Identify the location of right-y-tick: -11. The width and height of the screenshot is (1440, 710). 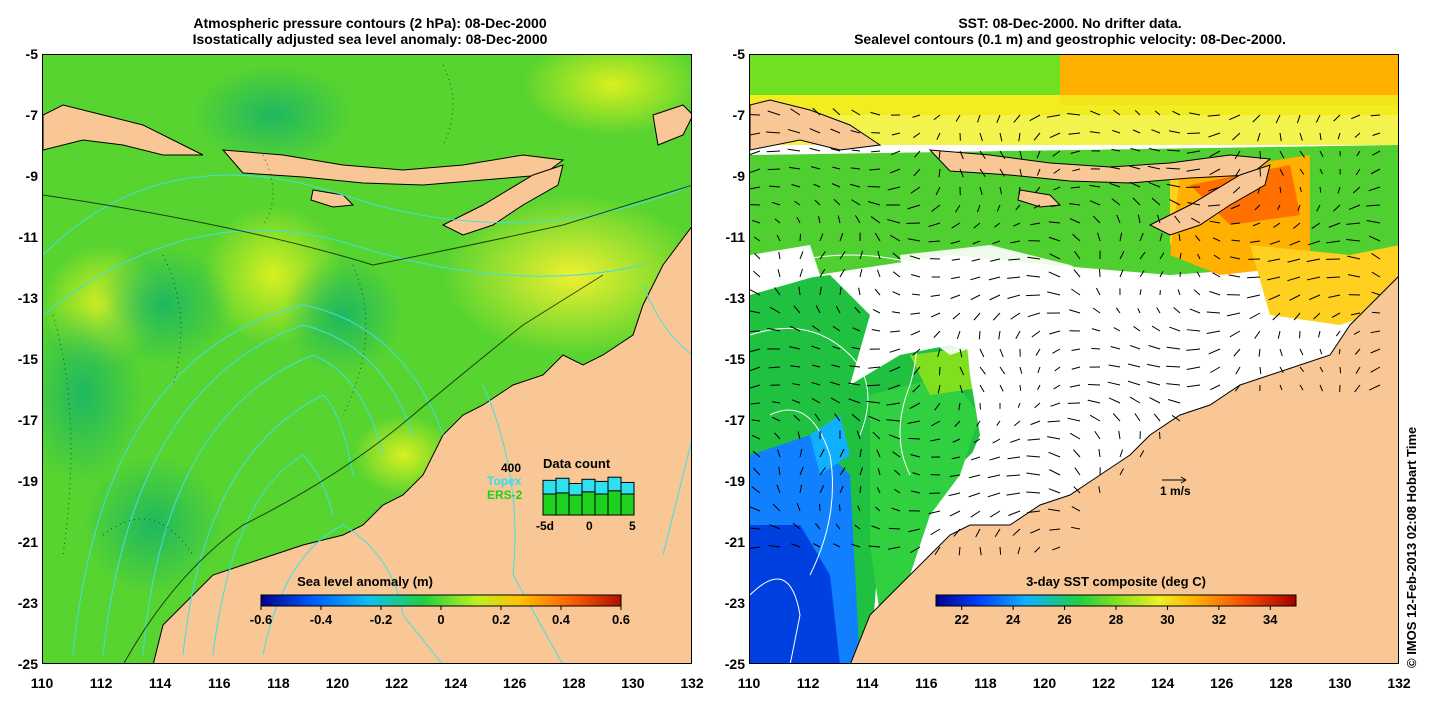
(735, 237).